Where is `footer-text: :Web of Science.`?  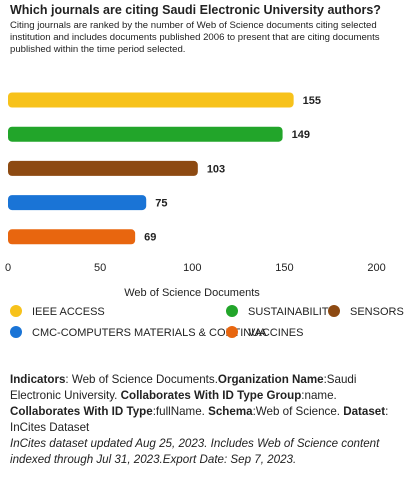 footer-text: :Web of Science. is located at coordinates (298, 411).